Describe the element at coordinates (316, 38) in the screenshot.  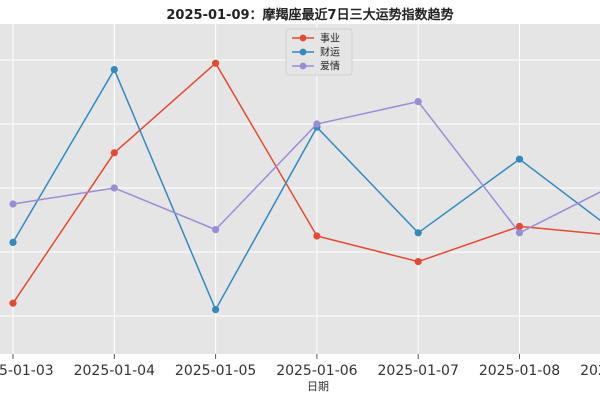
I see `legend-item: 事业` at that location.